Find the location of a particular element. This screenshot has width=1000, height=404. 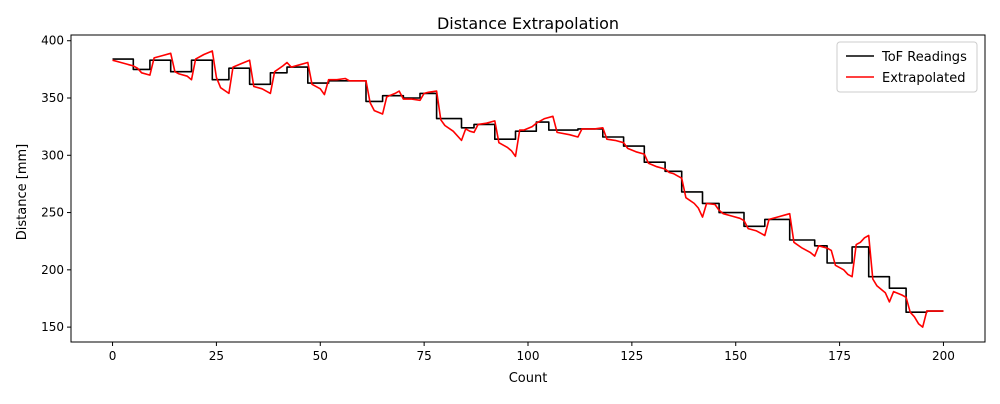

x-tick-label: 50 is located at coordinates (320, 356).